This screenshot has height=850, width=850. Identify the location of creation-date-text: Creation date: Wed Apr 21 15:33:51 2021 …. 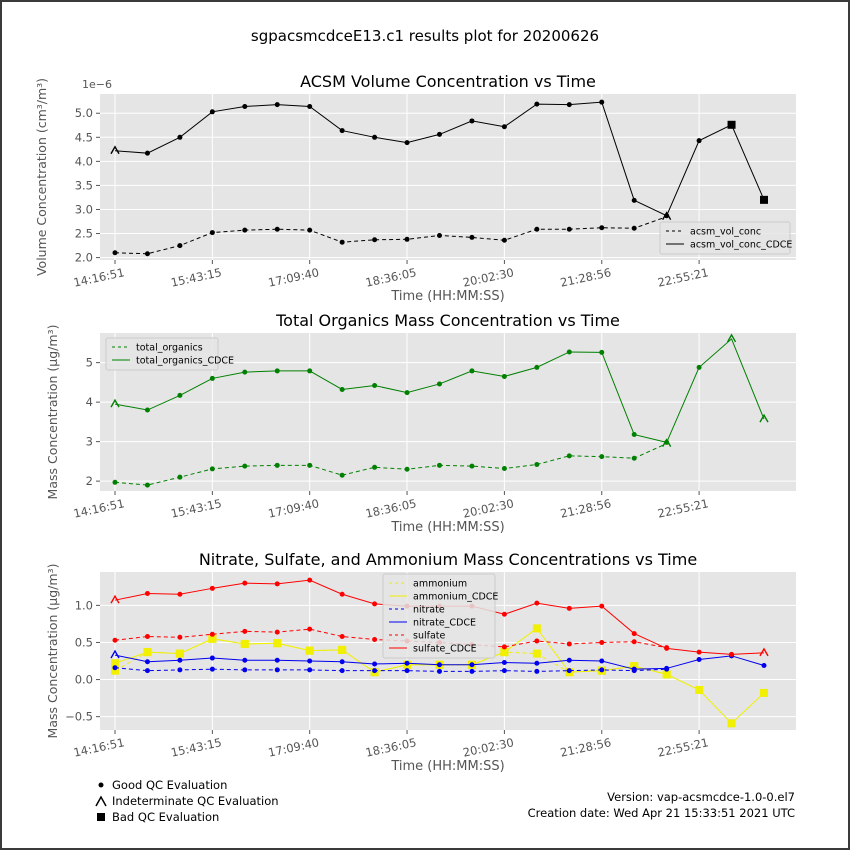
(661, 813).